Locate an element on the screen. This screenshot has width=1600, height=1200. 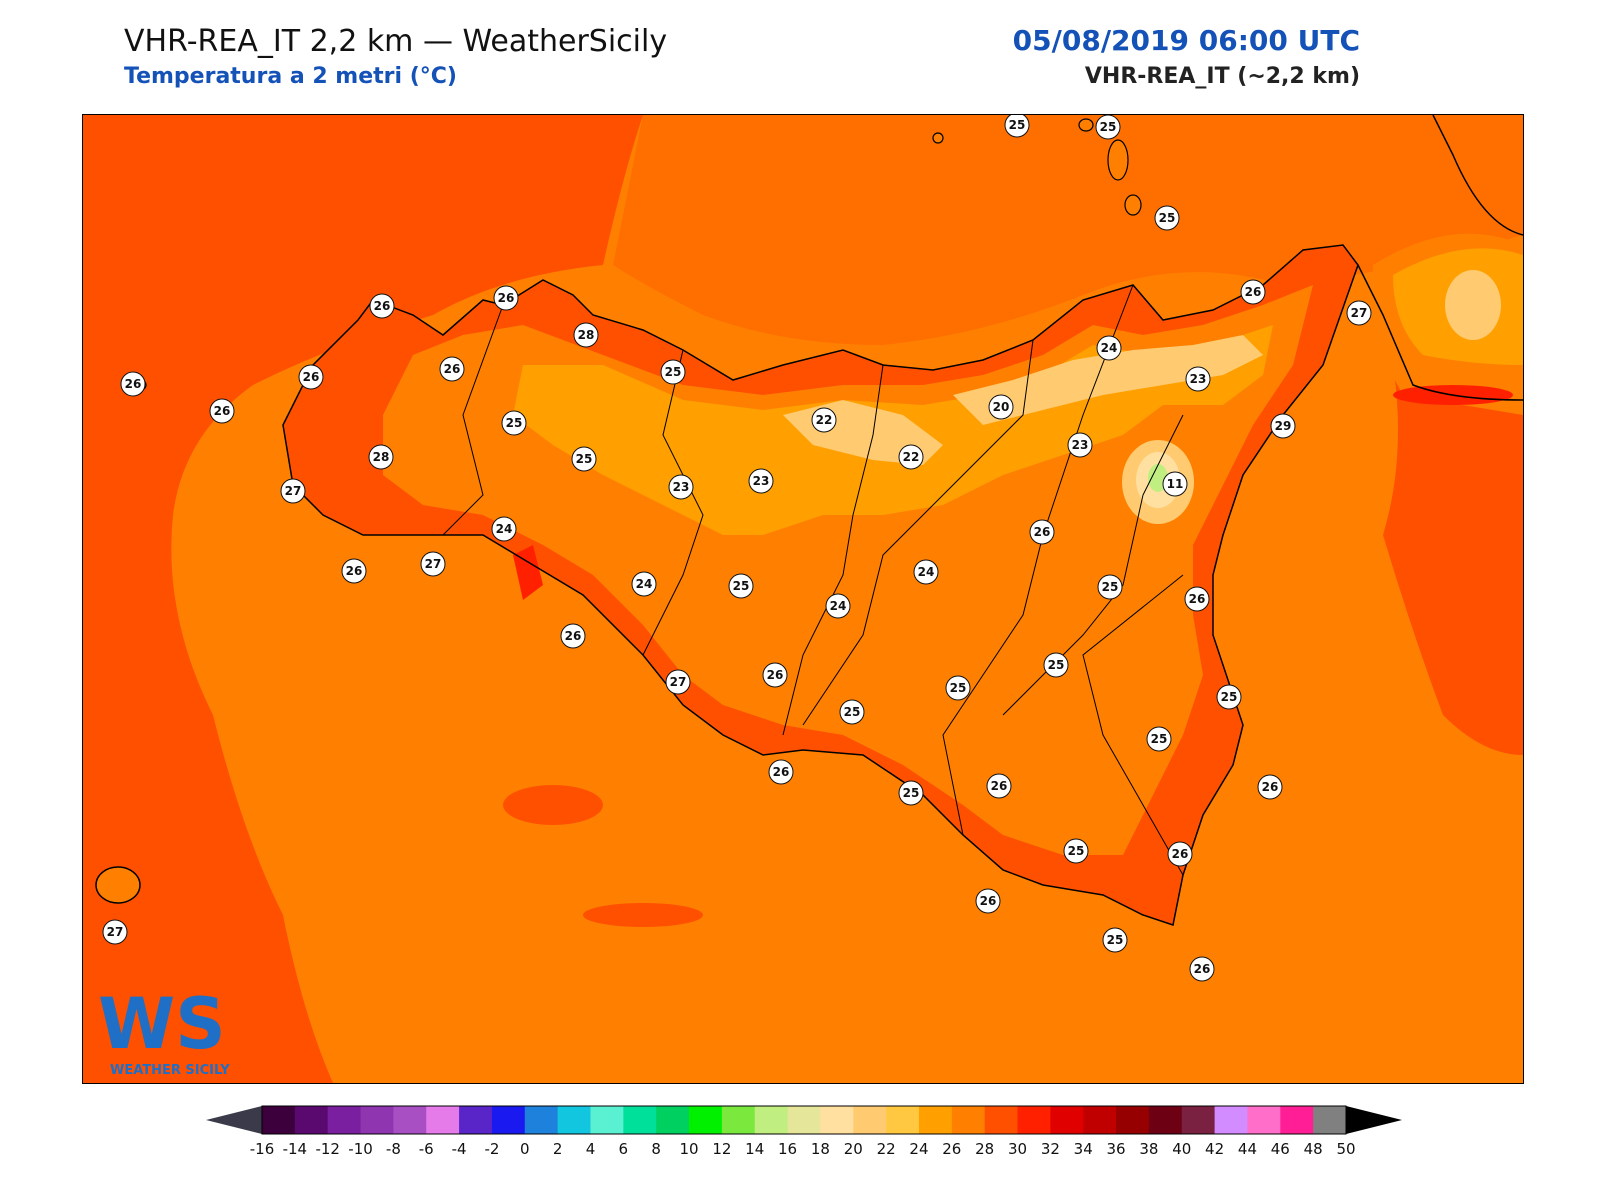
southwest-red-patch is located at coordinates (528, 572).